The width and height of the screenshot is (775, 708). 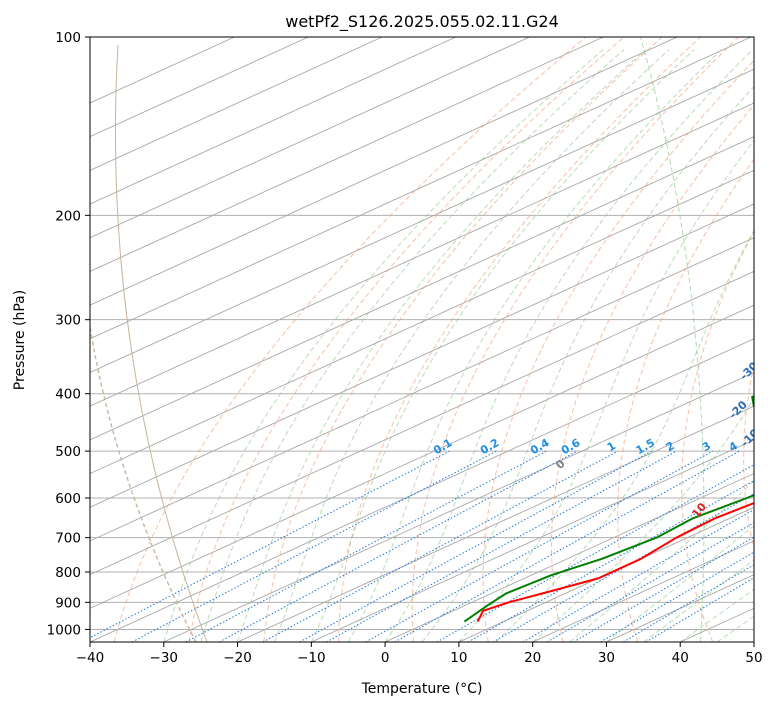 What do you see at coordinates (68, 216) in the screenshot?
I see `y-tick-label: 200` at bounding box center [68, 216].